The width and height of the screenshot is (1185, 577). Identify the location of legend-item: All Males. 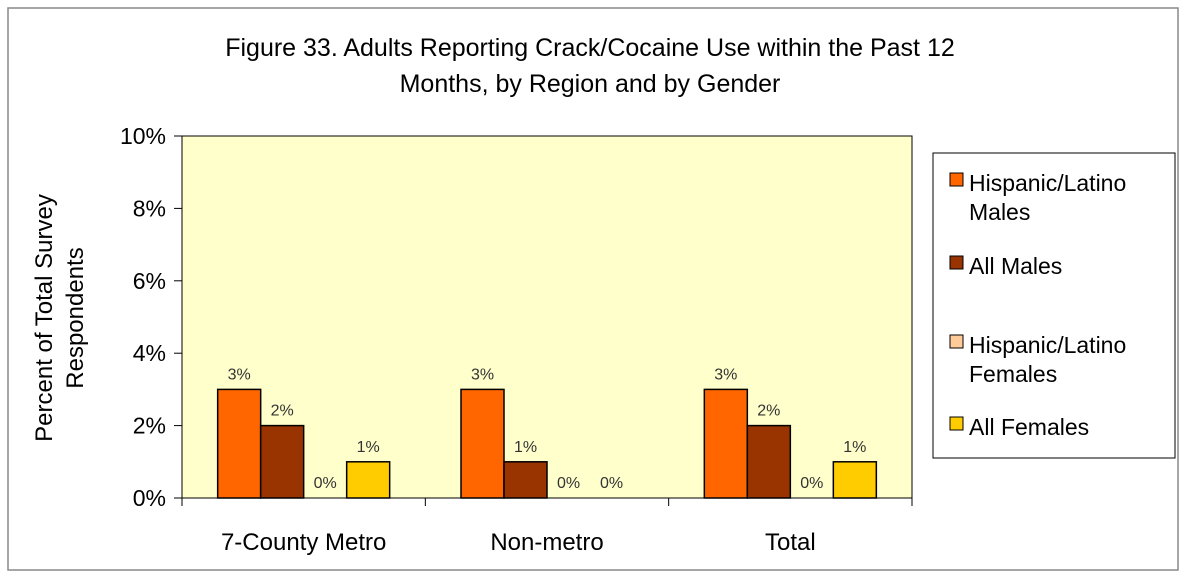
(1005, 266).